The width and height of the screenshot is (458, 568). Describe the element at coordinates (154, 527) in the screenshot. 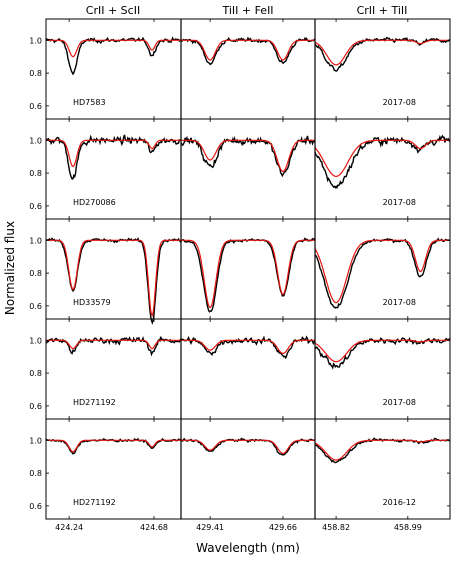

I see `x-tick-label: 424.68` at that location.